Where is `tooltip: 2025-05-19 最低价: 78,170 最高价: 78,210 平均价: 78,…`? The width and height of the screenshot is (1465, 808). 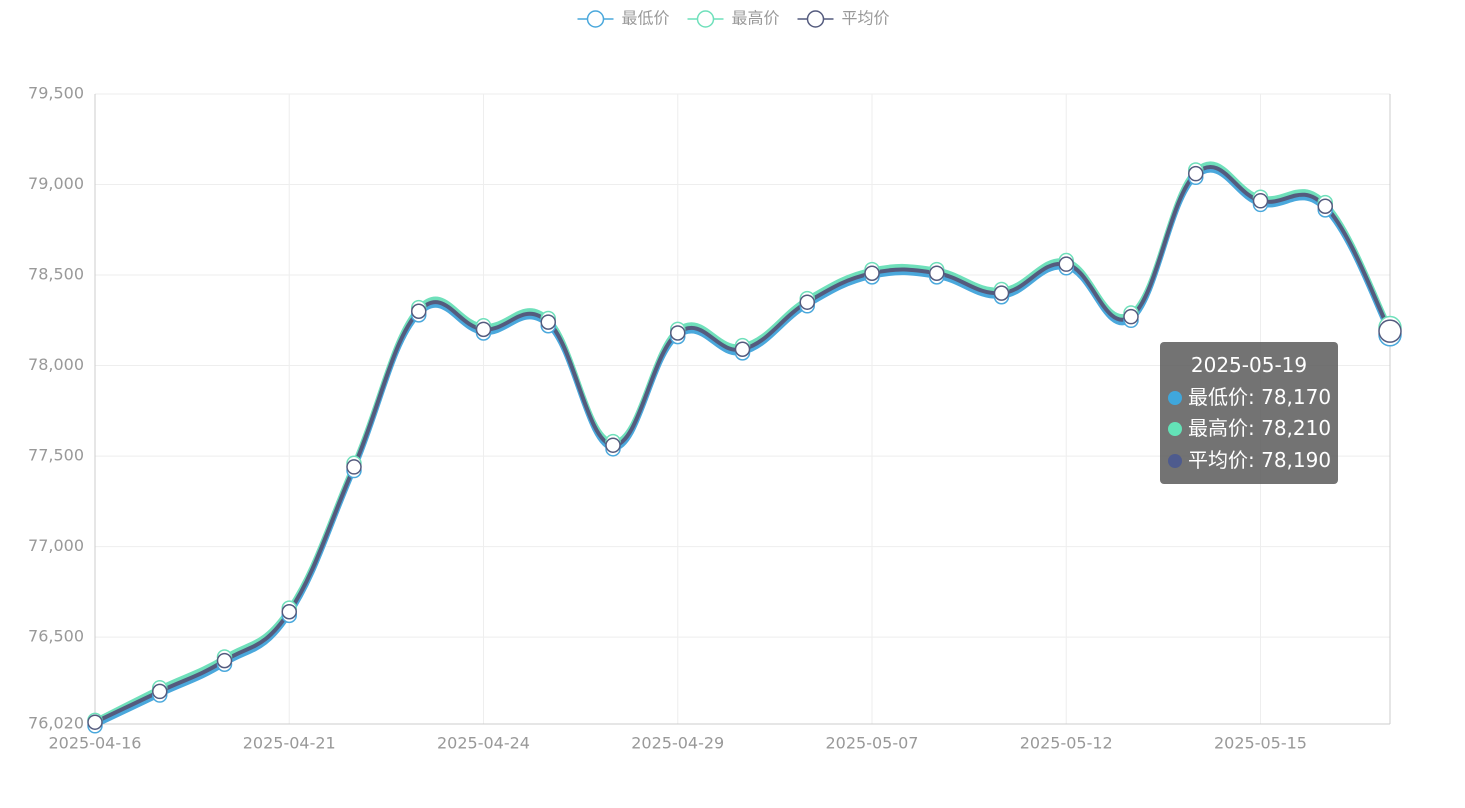
tooltip: 2025-05-19 最低价: 78,170 最高价: 78,210 平均价: 78,… is located at coordinates (1249, 413).